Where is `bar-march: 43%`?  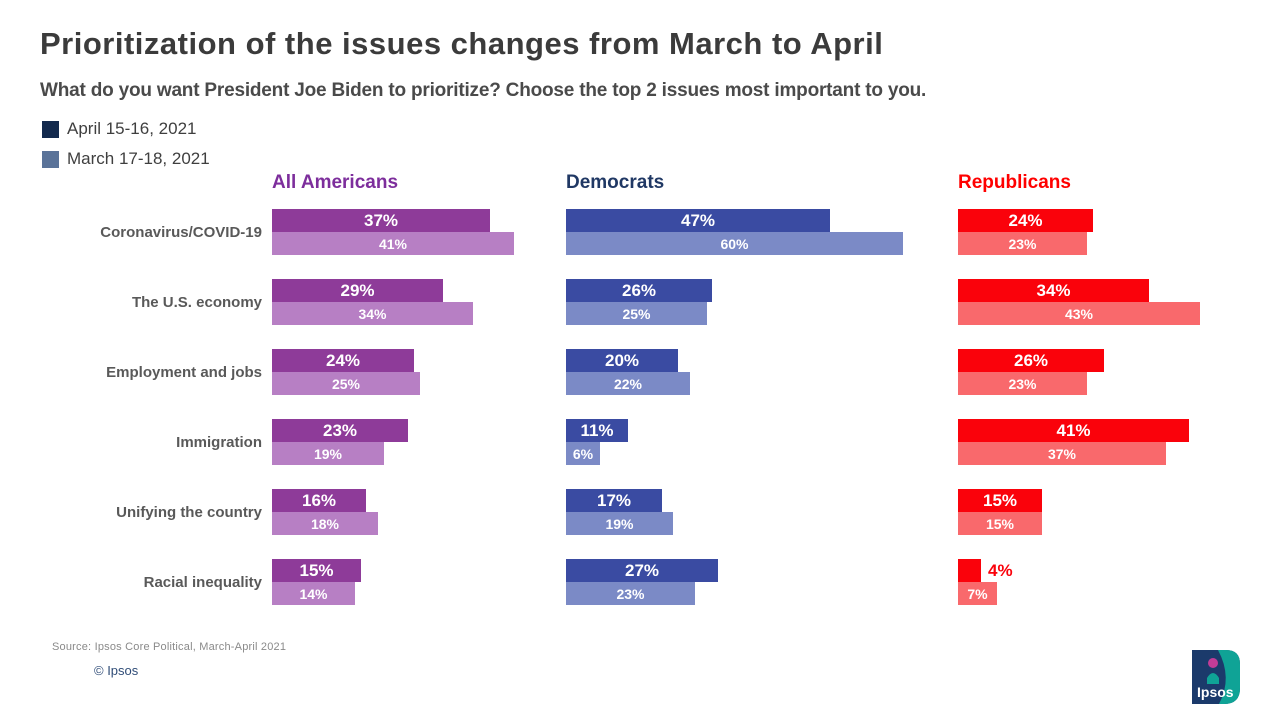
bar-march: 43% is located at coordinates (1079, 313).